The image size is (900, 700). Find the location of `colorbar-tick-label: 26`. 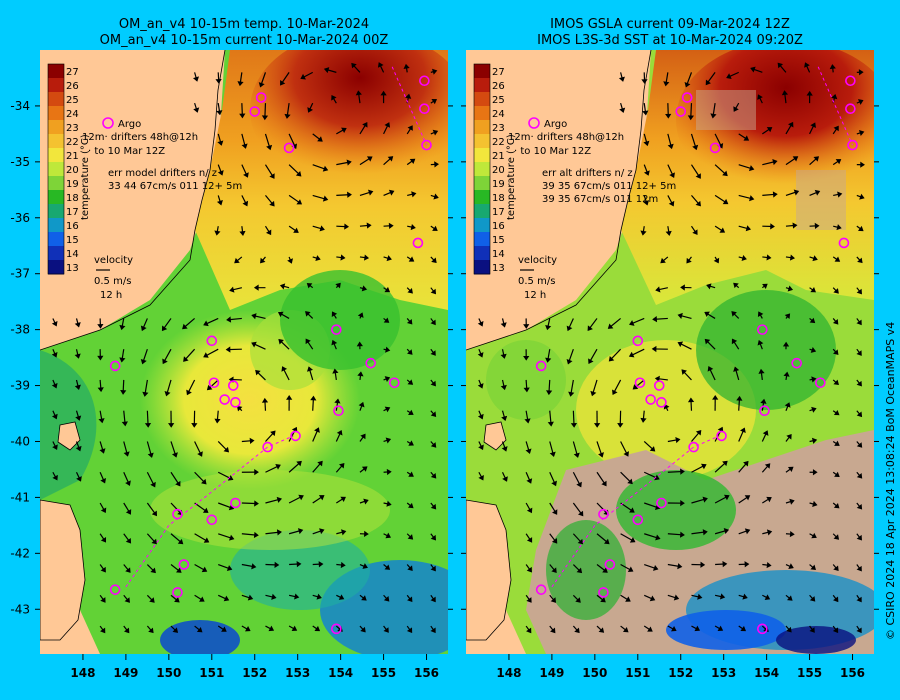

colorbar-tick-label: 26 is located at coordinates (498, 86).